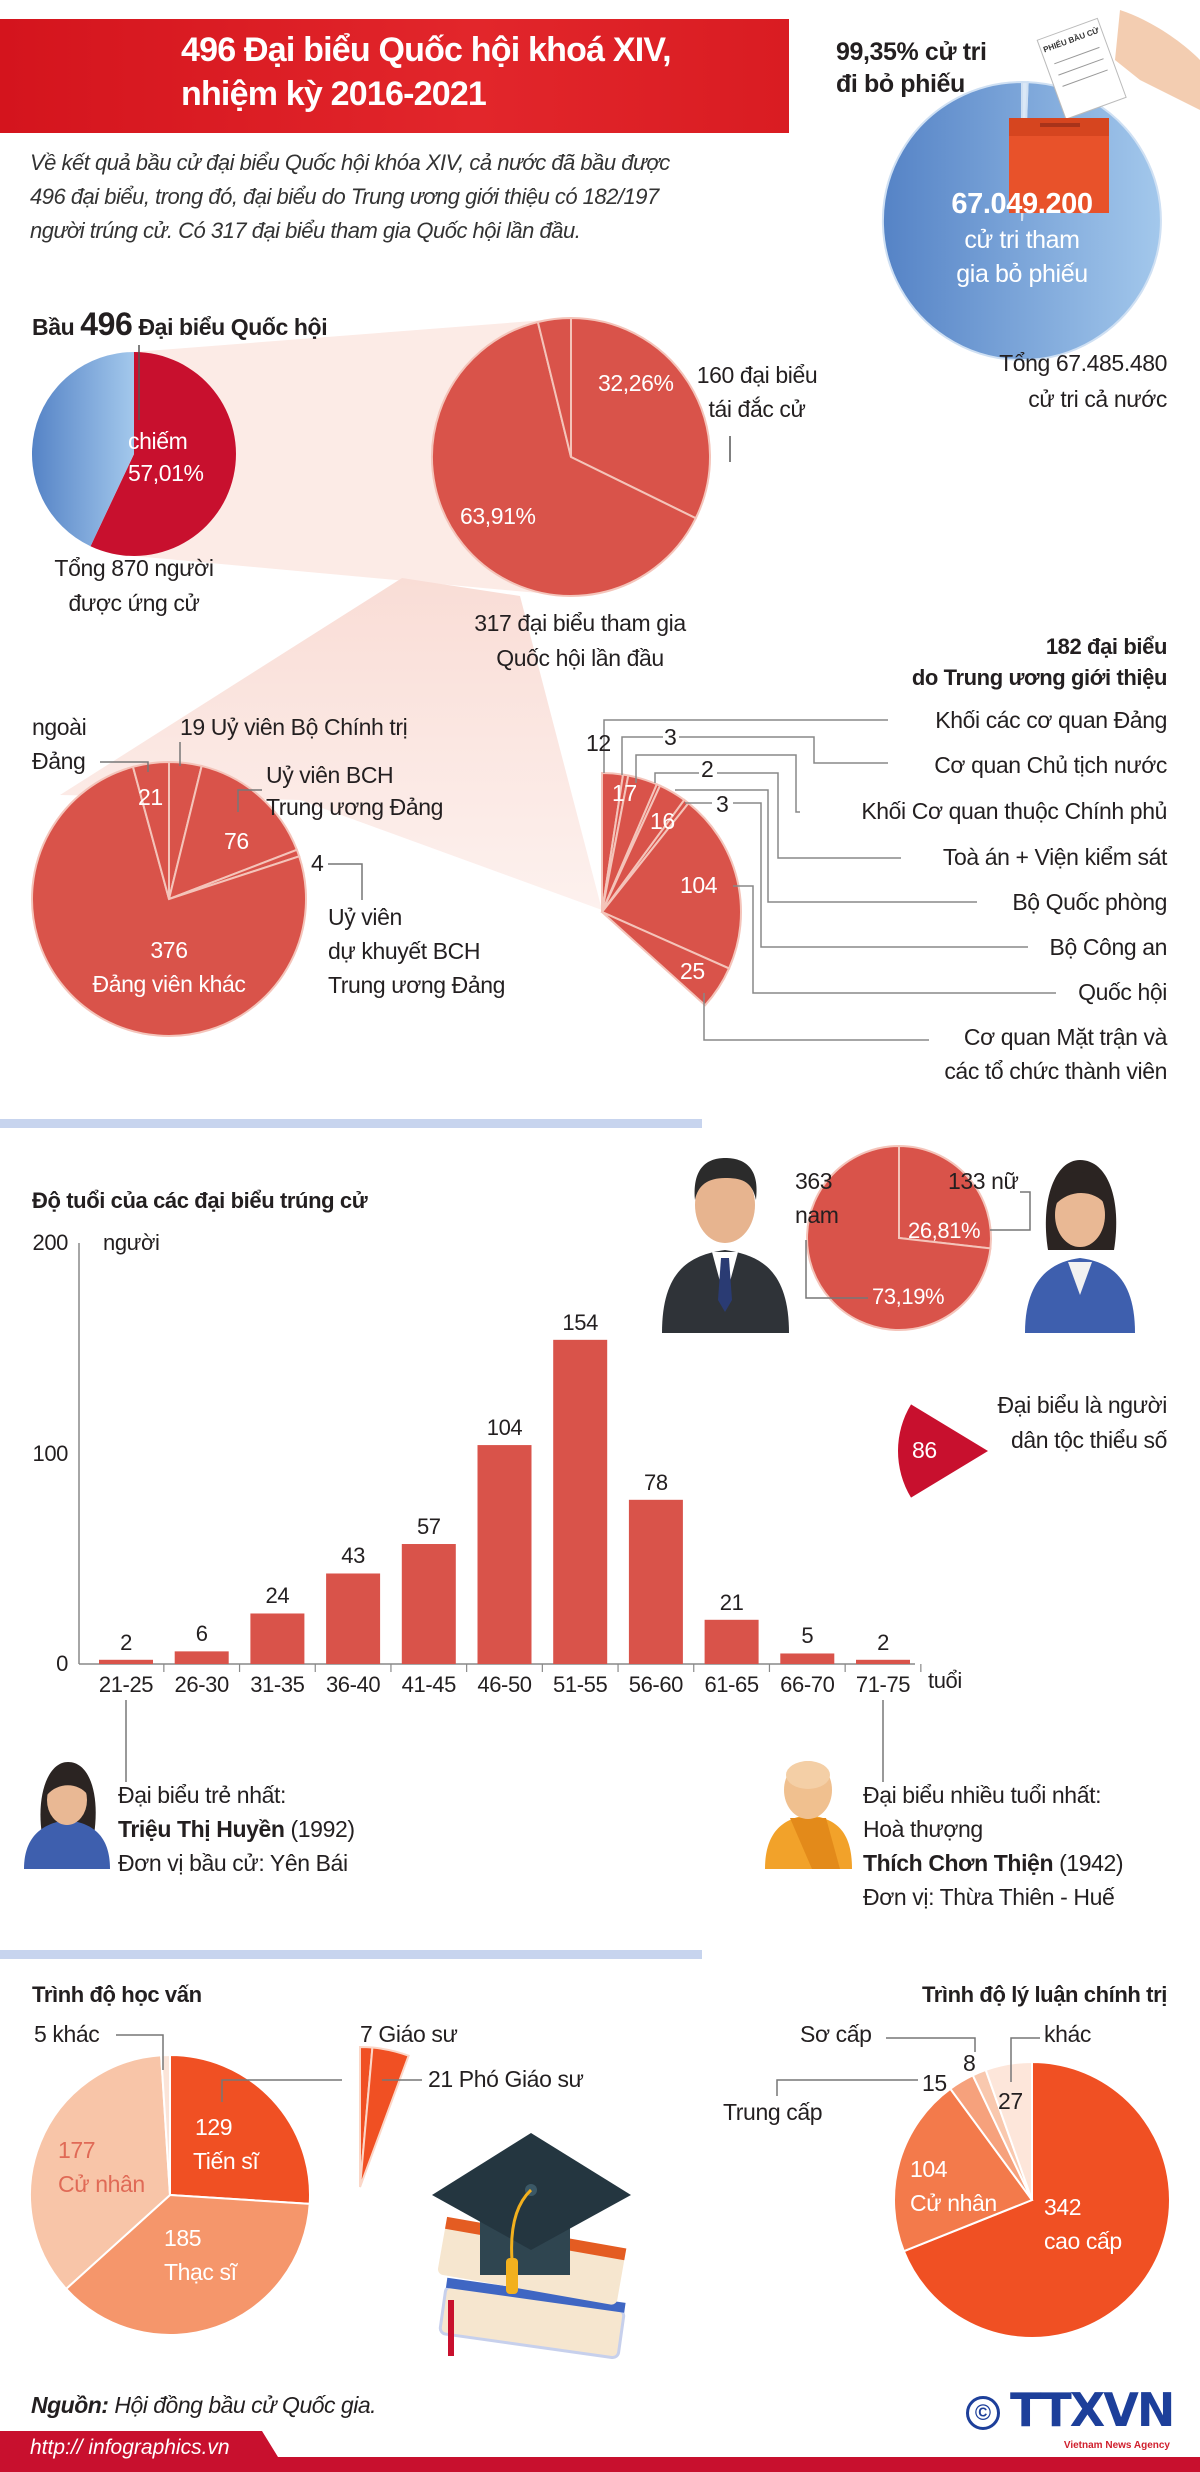 This screenshot has height=2472, width=1200. What do you see at coordinates (201, 1634) in the screenshot?
I see `bar-value-label: 6` at bounding box center [201, 1634].